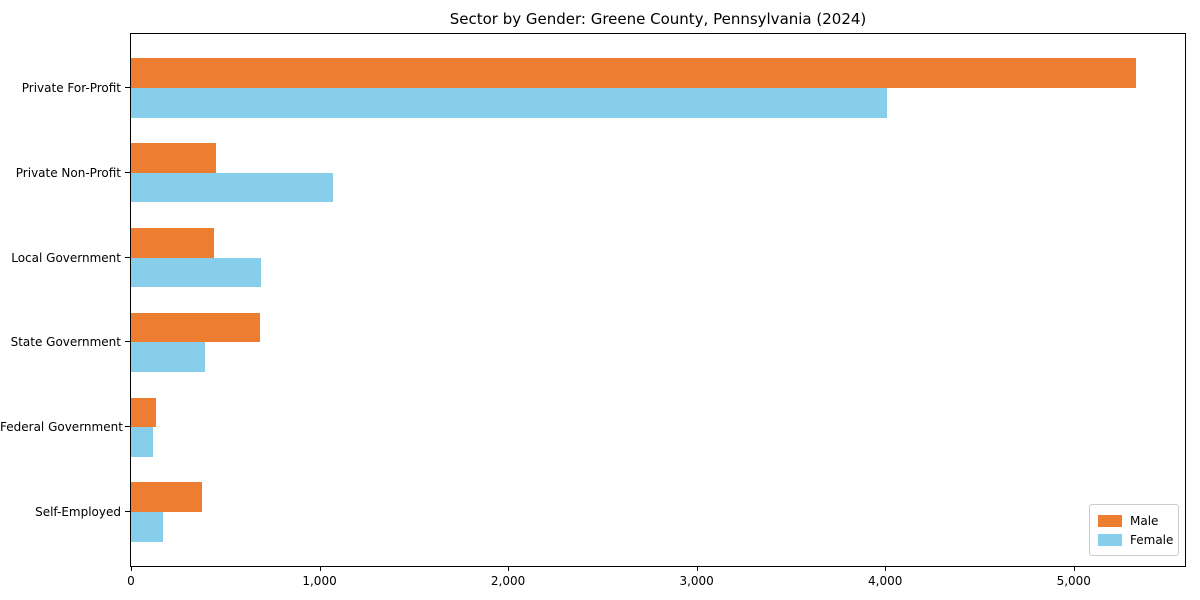 Image resolution: width=1200 pixels, height=600 pixels. I want to click on legend-item-female: Female, so click(1136, 539).